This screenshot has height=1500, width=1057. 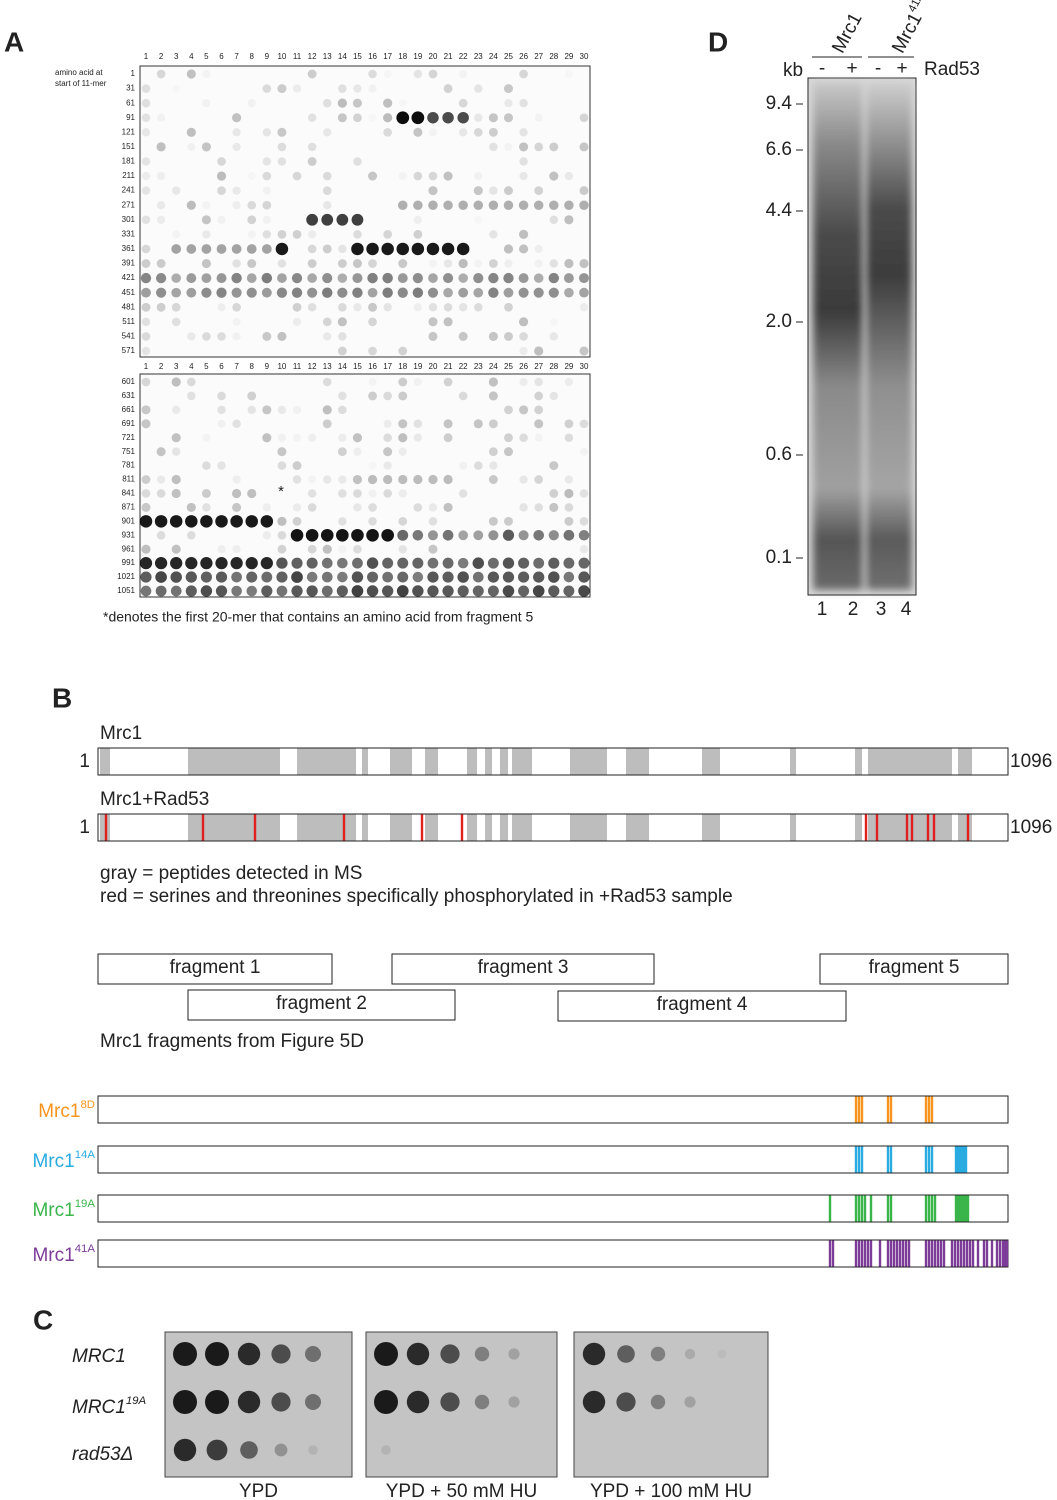 What do you see at coordinates (251, 56) in the screenshot?
I see `column-number: 8` at bounding box center [251, 56].